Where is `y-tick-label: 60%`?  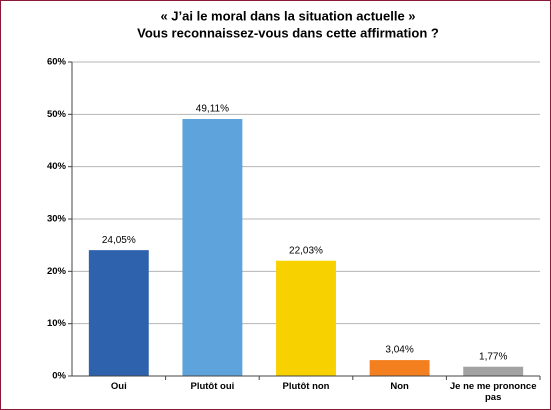
y-tick-label: 60% is located at coordinates (57, 62).